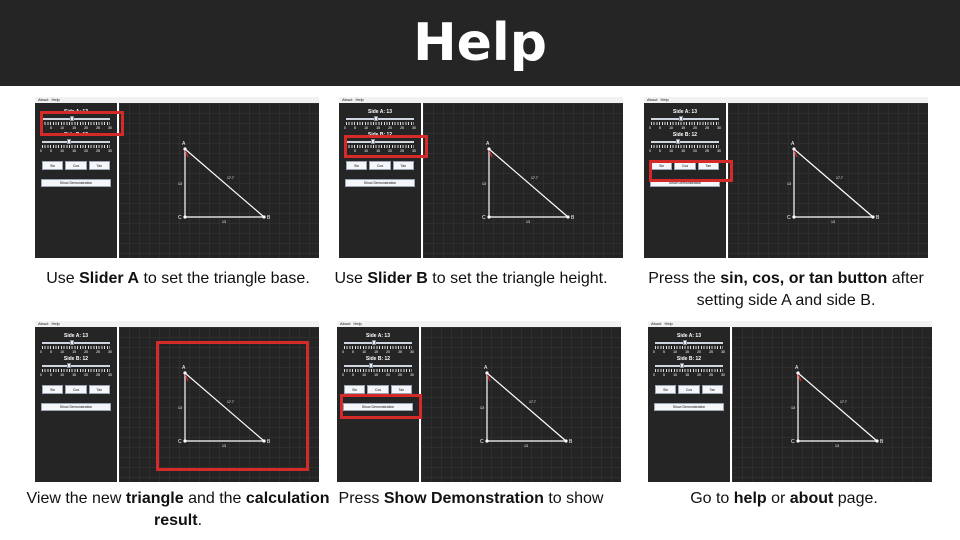 Image resolution: width=960 pixels, height=540 pixels. What do you see at coordinates (650, 128) in the screenshot?
I see `tick-label: 0` at bounding box center [650, 128].